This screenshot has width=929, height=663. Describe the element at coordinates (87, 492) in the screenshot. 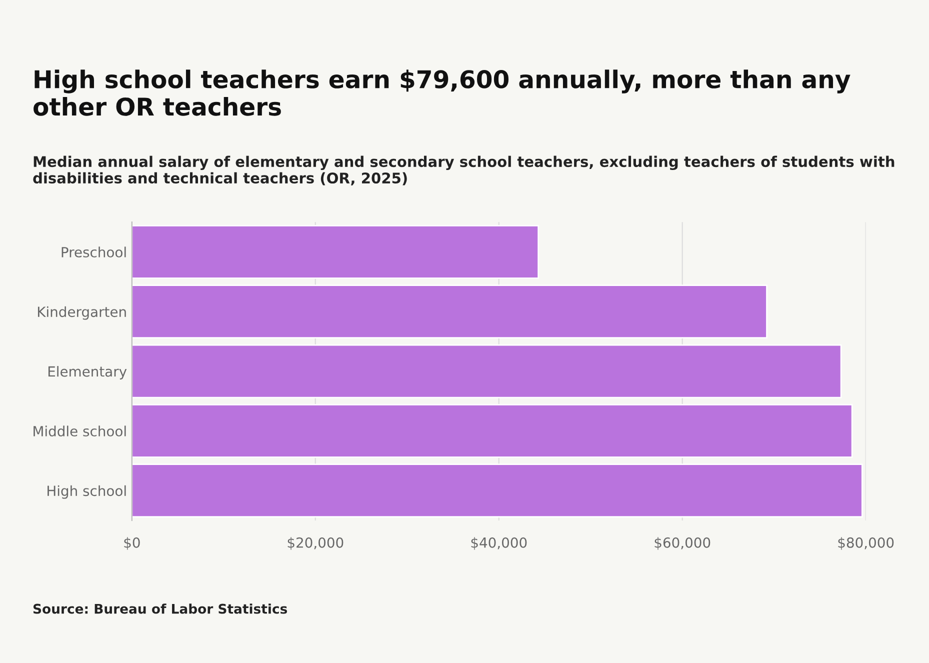

I see `y-tick-label: High school` at that location.